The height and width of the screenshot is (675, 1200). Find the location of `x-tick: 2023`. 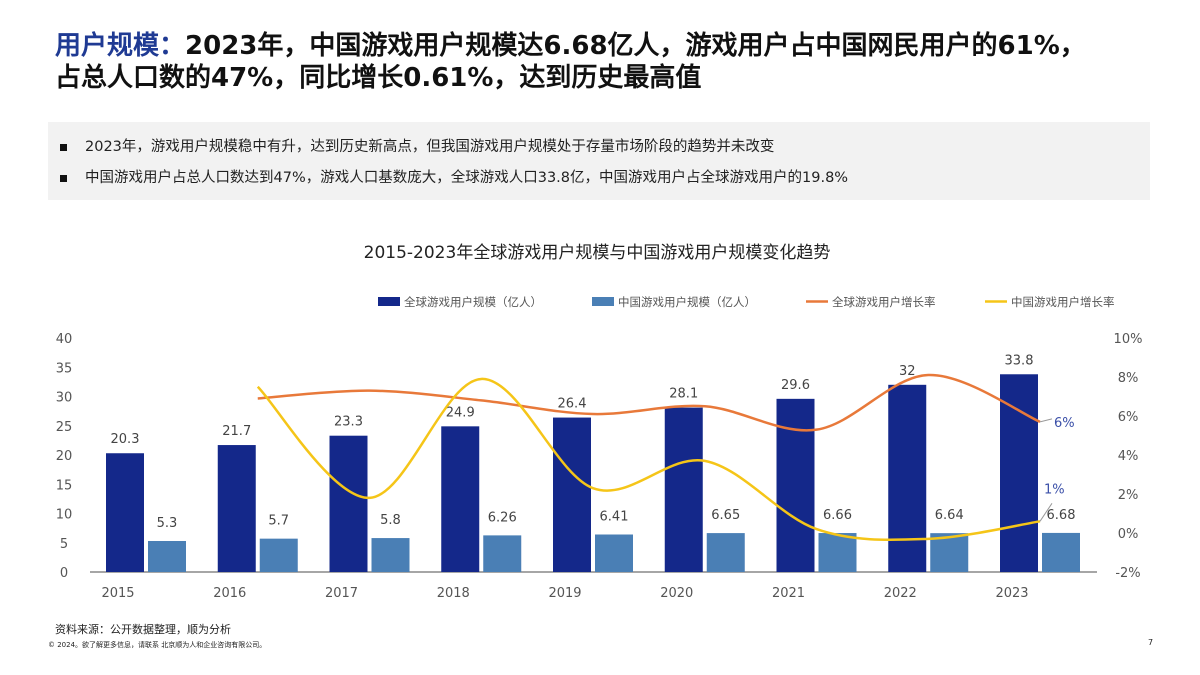

x-tick: 2023 is located at coordinates (1011, 593).